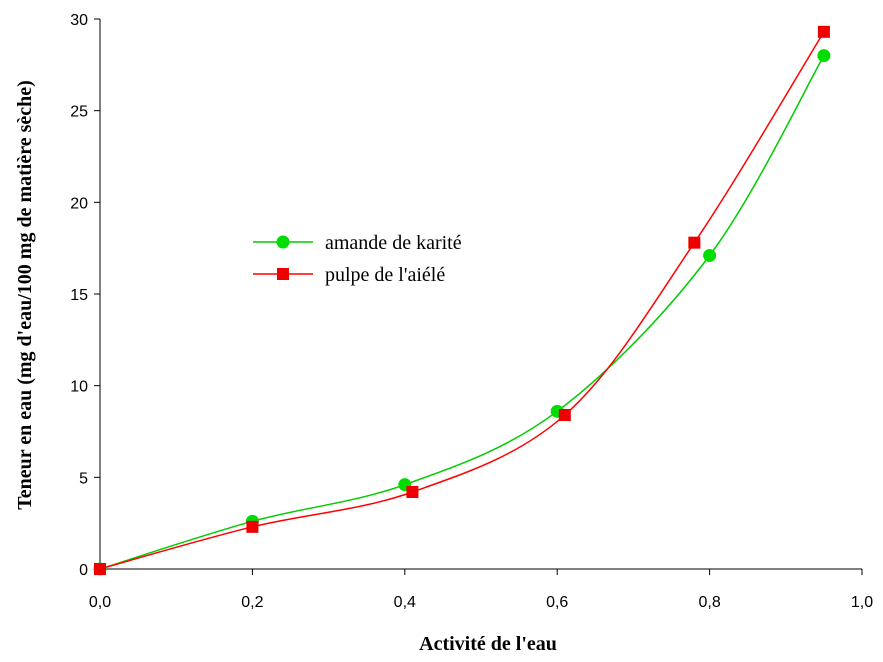  Describe the element at coordinates (83, 478) in the screenshot. I see `y-tick-label: 5` at that location.